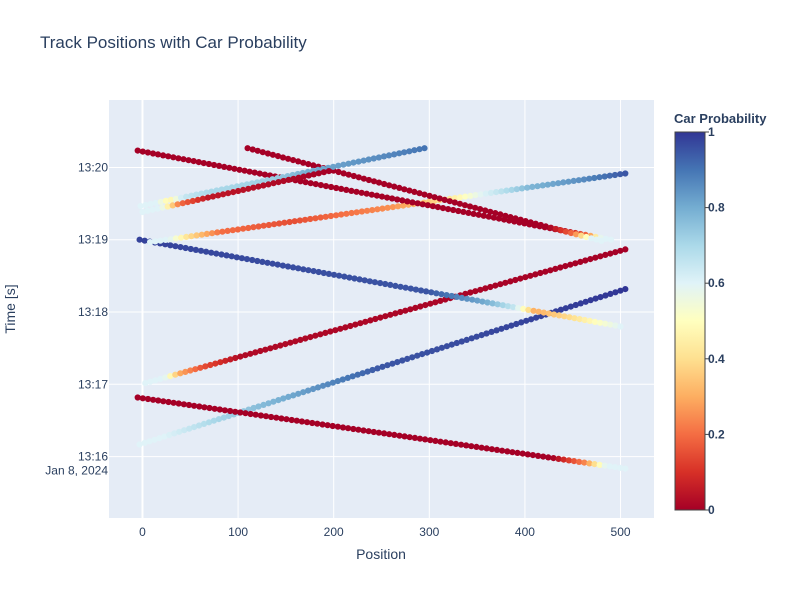 The image size is (800, 600). I want to click on x-axis-title: Position, so click(381, 554).